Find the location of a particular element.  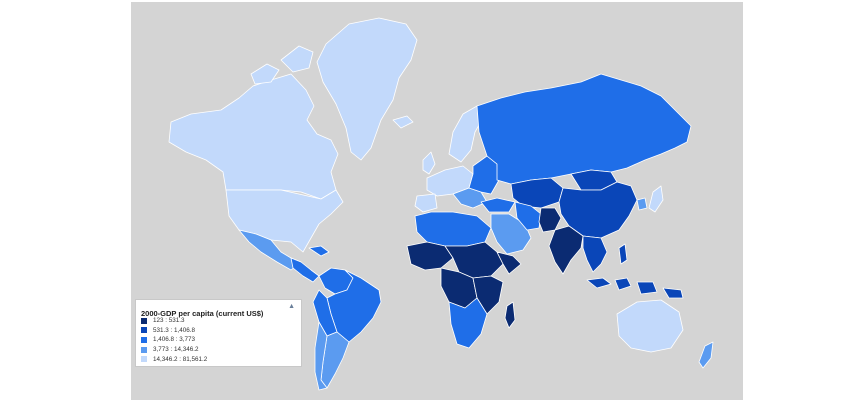

region-usa is located at coordinates (284, 221).